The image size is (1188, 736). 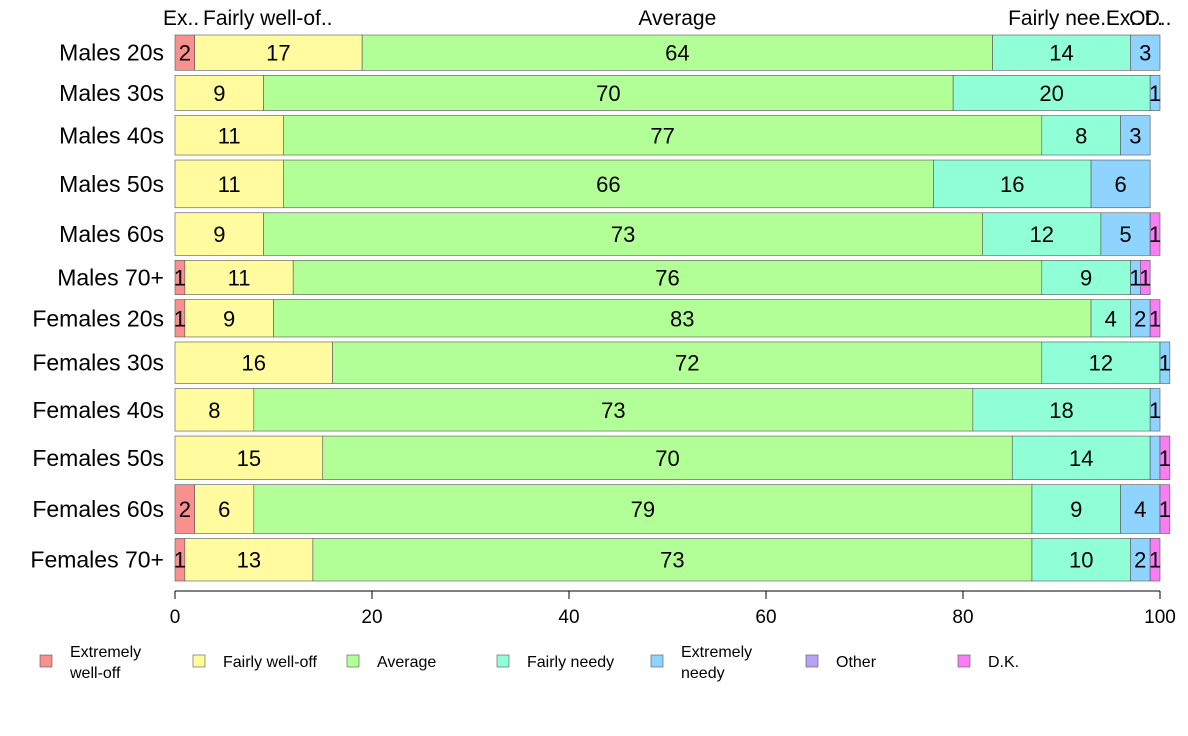 I want to click on bar-segment-males-40s-average, so click(x=663, y=135).